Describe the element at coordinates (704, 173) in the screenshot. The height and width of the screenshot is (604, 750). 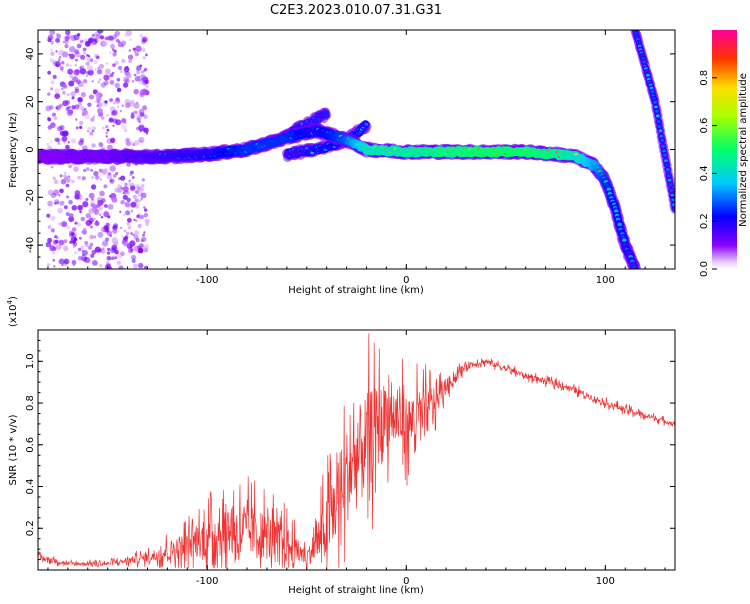
I see `colorbar-tick-label: 0.4` at that location.